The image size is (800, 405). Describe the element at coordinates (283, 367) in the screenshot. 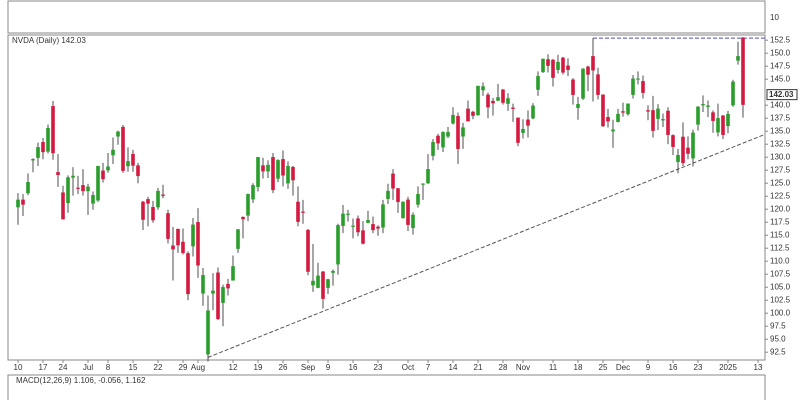

I see `x-tick-label: 26` at that location.